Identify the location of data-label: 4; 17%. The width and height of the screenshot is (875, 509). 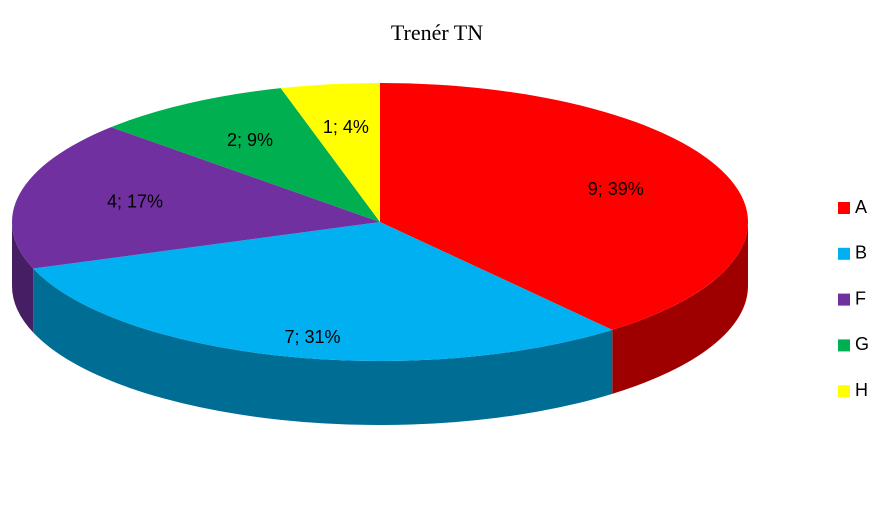
(135, 202).